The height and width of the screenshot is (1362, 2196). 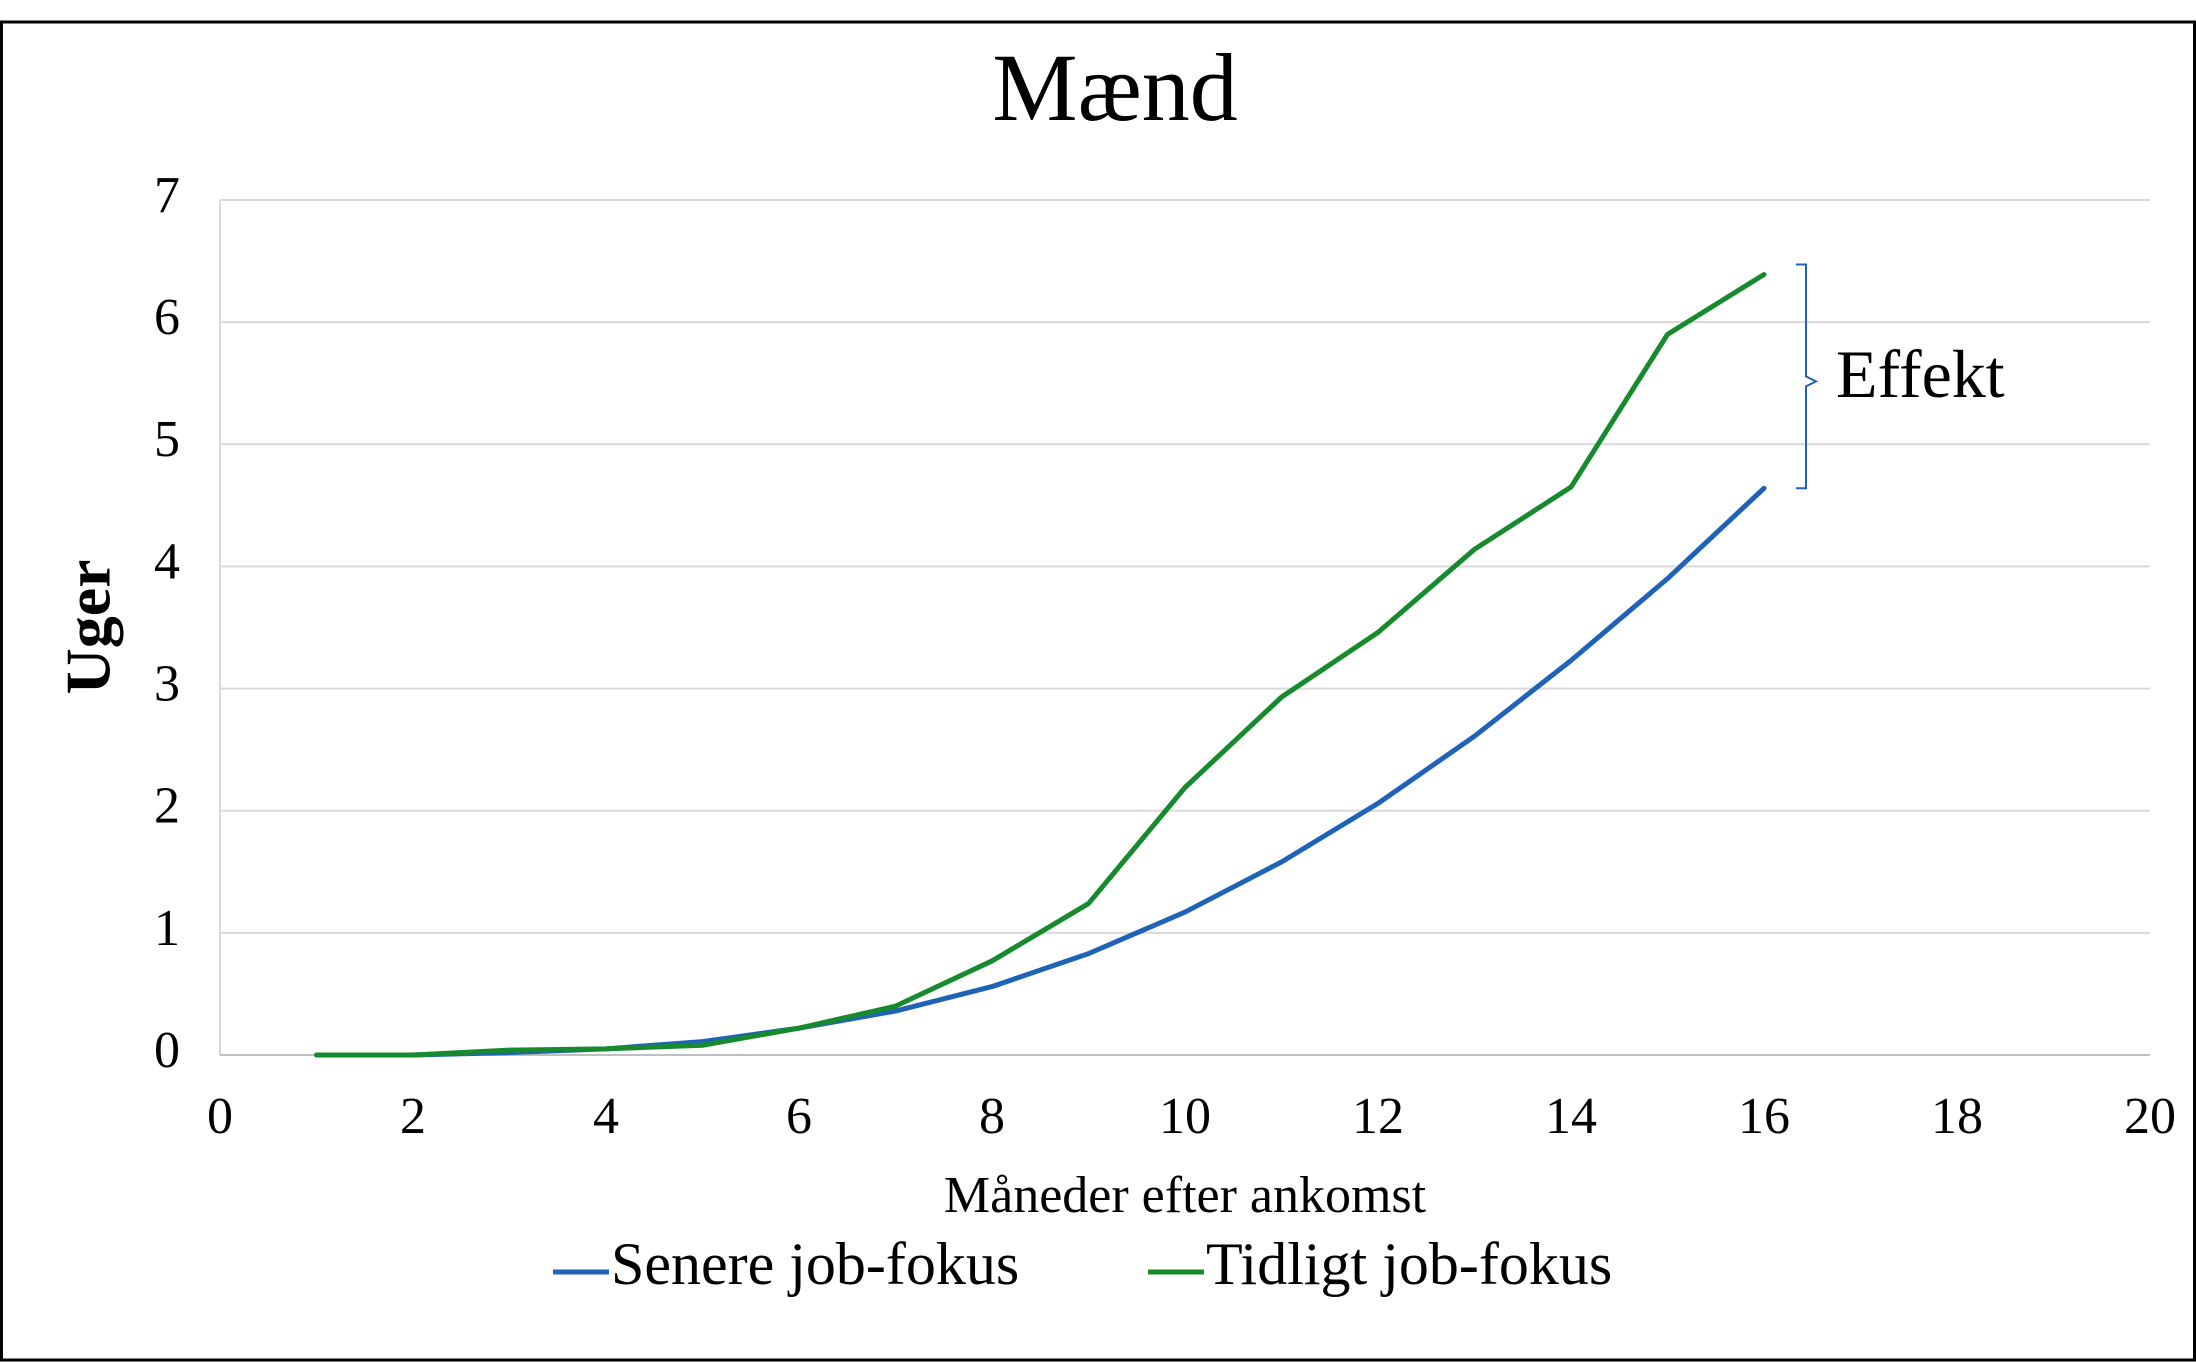 I want to click on x-tick-label: 8, so click(x=992, y=1116).